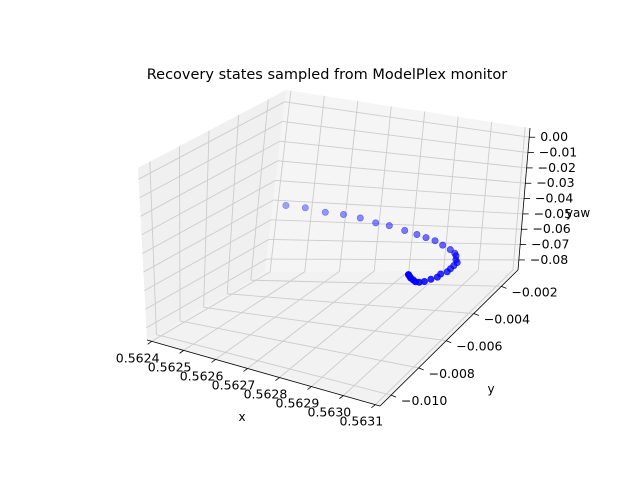  I want to click on scatter-points, so click(371, 244).